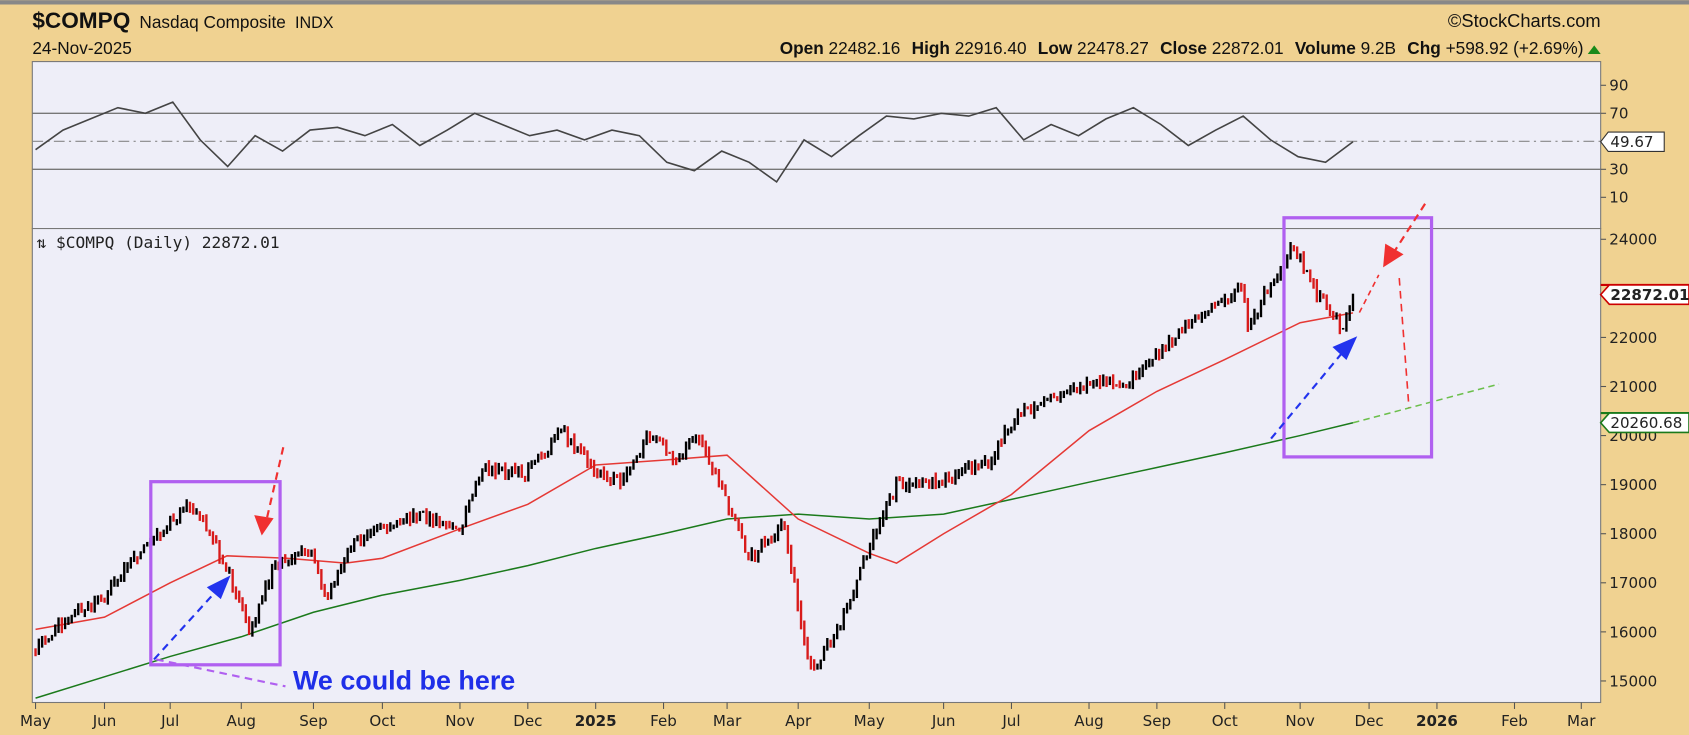 The height and width of the screenshot is (735, 1689). What do you see at coordinates (694, 142) in the screenshot?
I see `rsi-line` at bounding box center [694, 142].